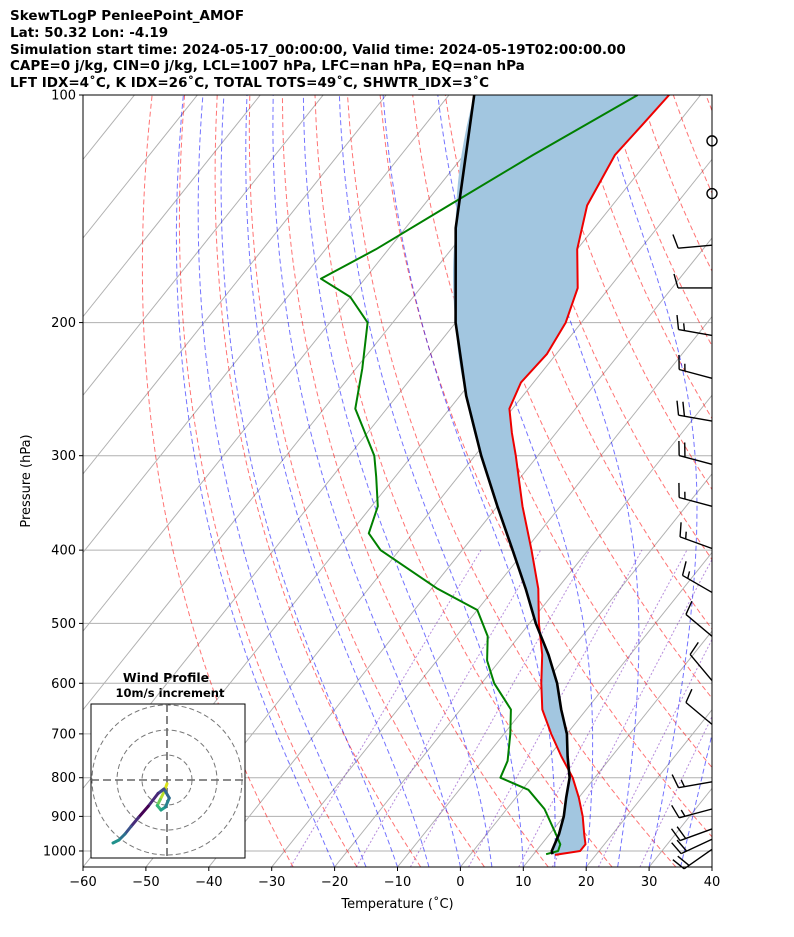 The height and width of the screenshot is (937, 794). I want to click on hodograph-inset, so click(168, 781).